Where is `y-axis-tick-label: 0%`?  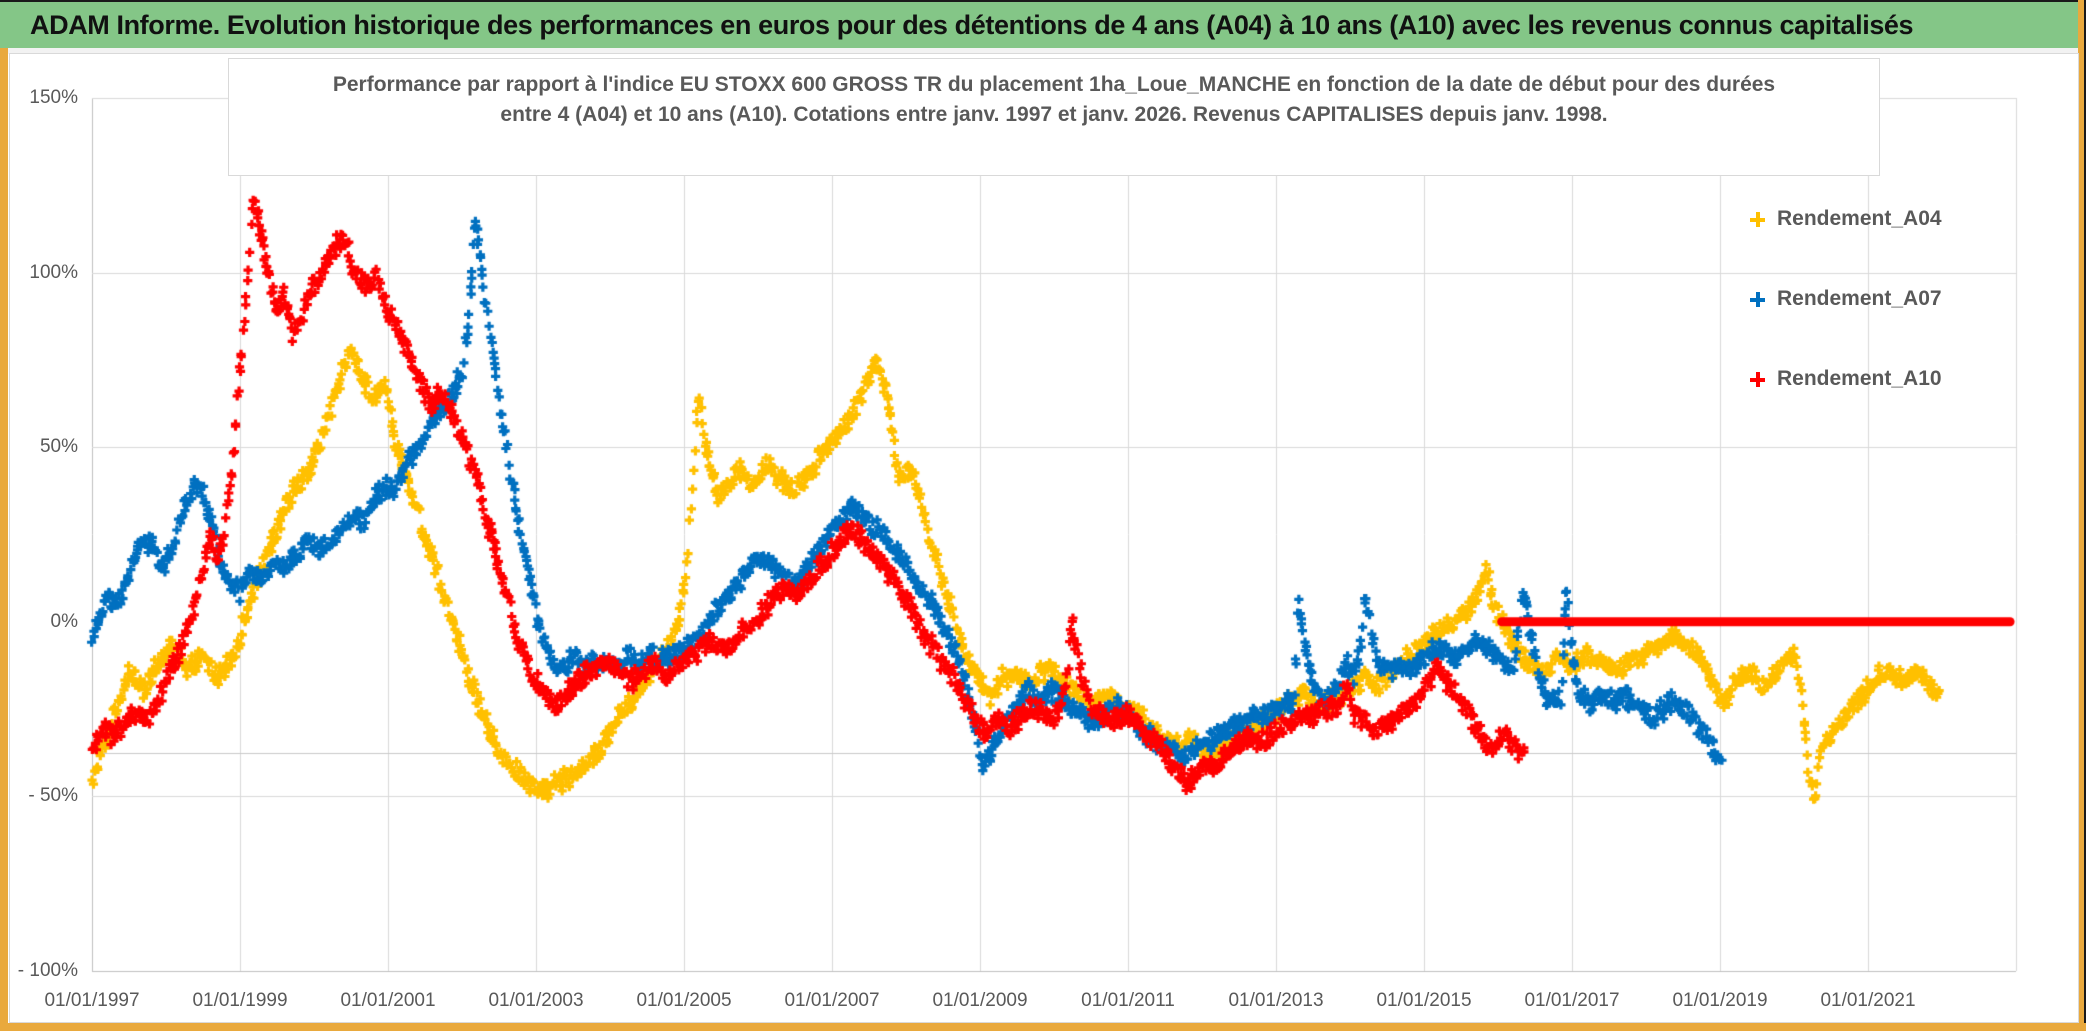
y-axis-tick-label: 0% is located at coordinates (64, 621).